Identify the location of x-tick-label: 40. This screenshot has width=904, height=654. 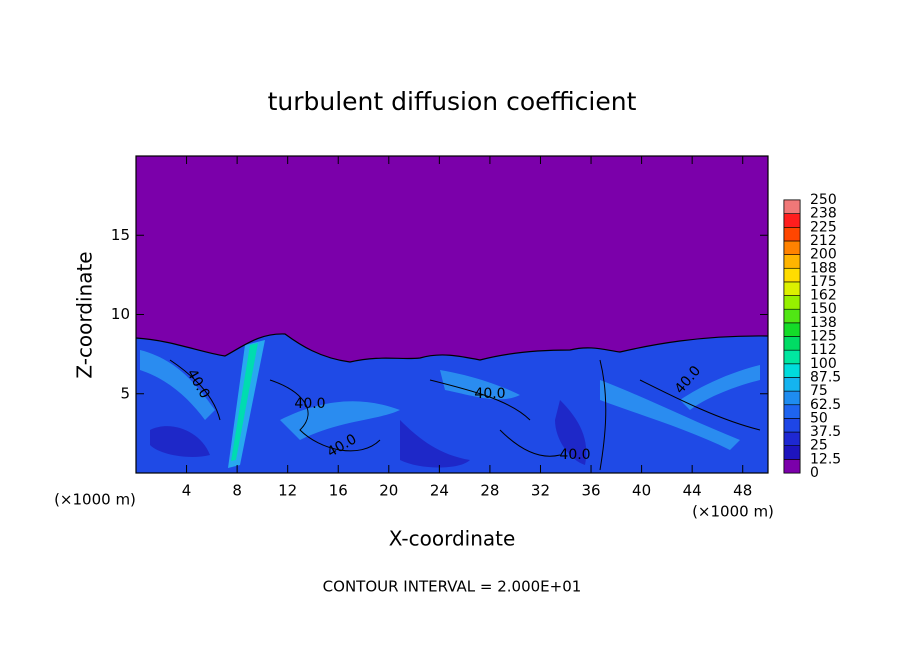
(641, 491).